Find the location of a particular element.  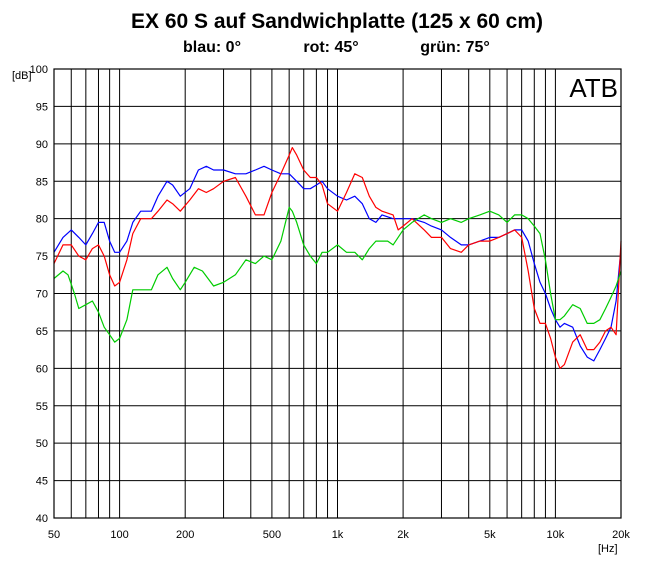

x-tick-label: 500 is located at coordinates (272, 535).